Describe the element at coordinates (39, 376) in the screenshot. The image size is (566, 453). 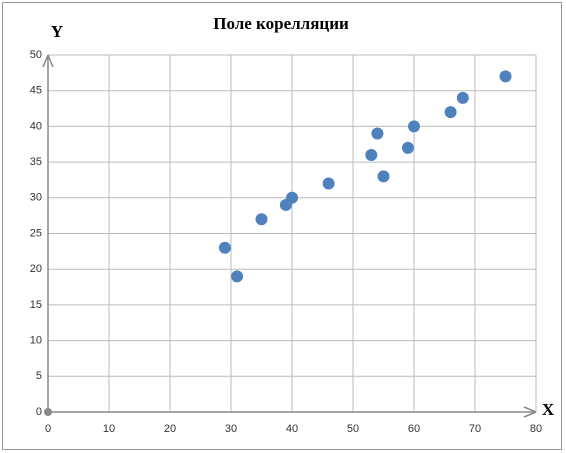
I see `y-tick-label: 5` at that location.